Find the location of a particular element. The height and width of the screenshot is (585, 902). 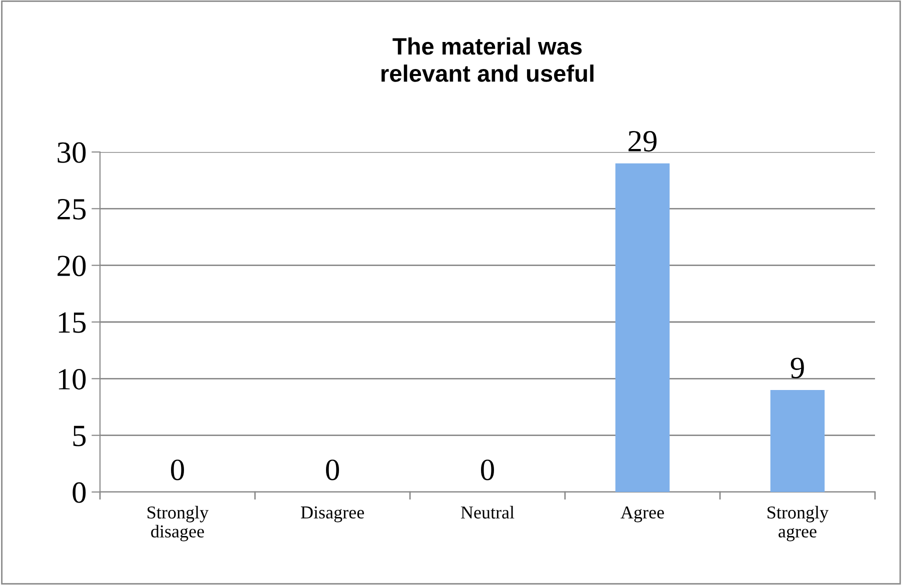

data-label: 9 is located at coordinates (797, 368).